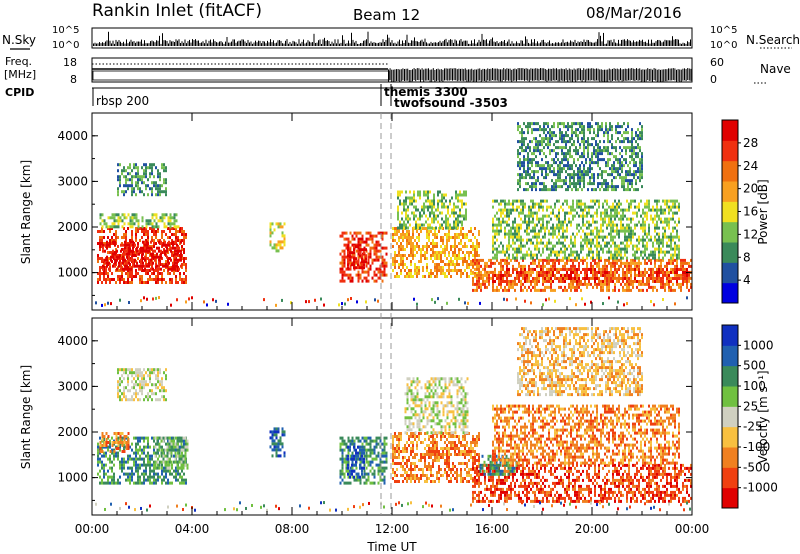 The image size is (800, 554). I want to click on power-ytick-label-2: 3000, so click(72, 181).